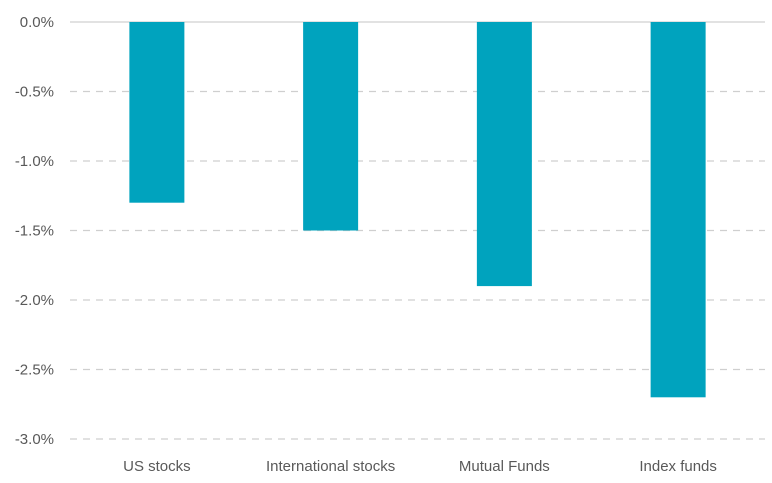  I want to click on y-tick-label: -1.0%, so click(34, 161).